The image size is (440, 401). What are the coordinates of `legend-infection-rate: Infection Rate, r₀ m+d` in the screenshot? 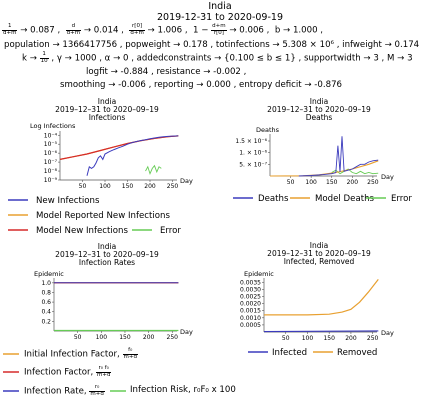 It's located at (64, 390).